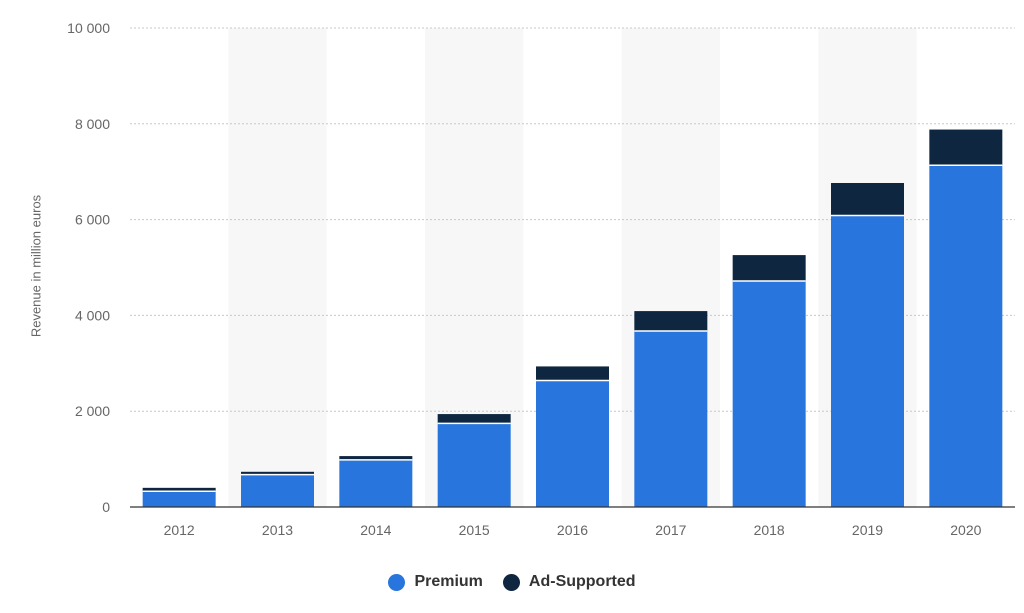  What do you see at coordinates (88, 28) in the screenshot?
I see `y-tick-label: 10 000` at bounding box center [88, 28].